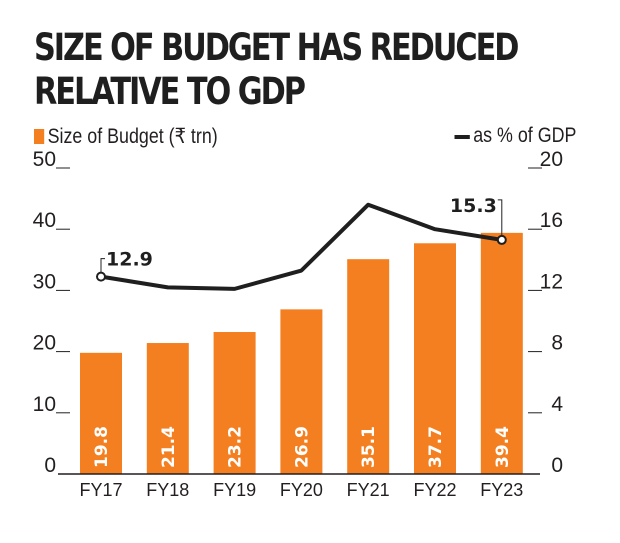 This screenshot has height=543, width=620. I want to click on legend-bar-label: Size of Budget (₹ trn), so click(132, 136).